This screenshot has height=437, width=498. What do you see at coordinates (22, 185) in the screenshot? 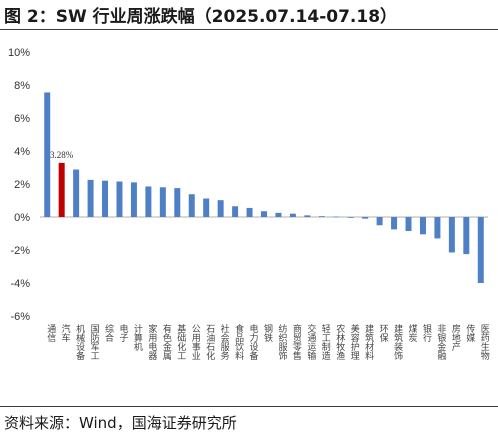
I see `y-tick-label: 2%` at bounding box center [22, 185].